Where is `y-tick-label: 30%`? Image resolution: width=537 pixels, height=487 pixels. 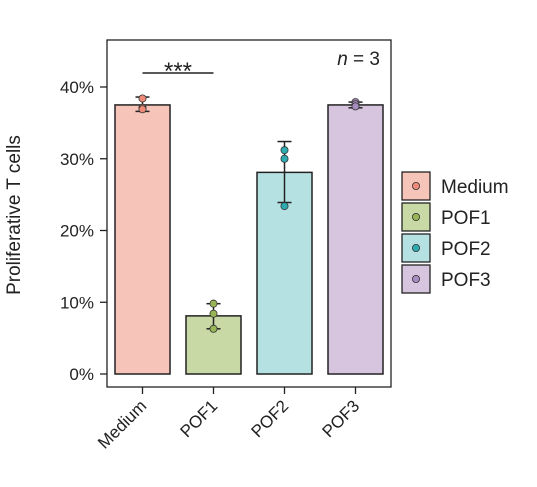 y-tick-label: 30% is located at coordinates (77, 159).